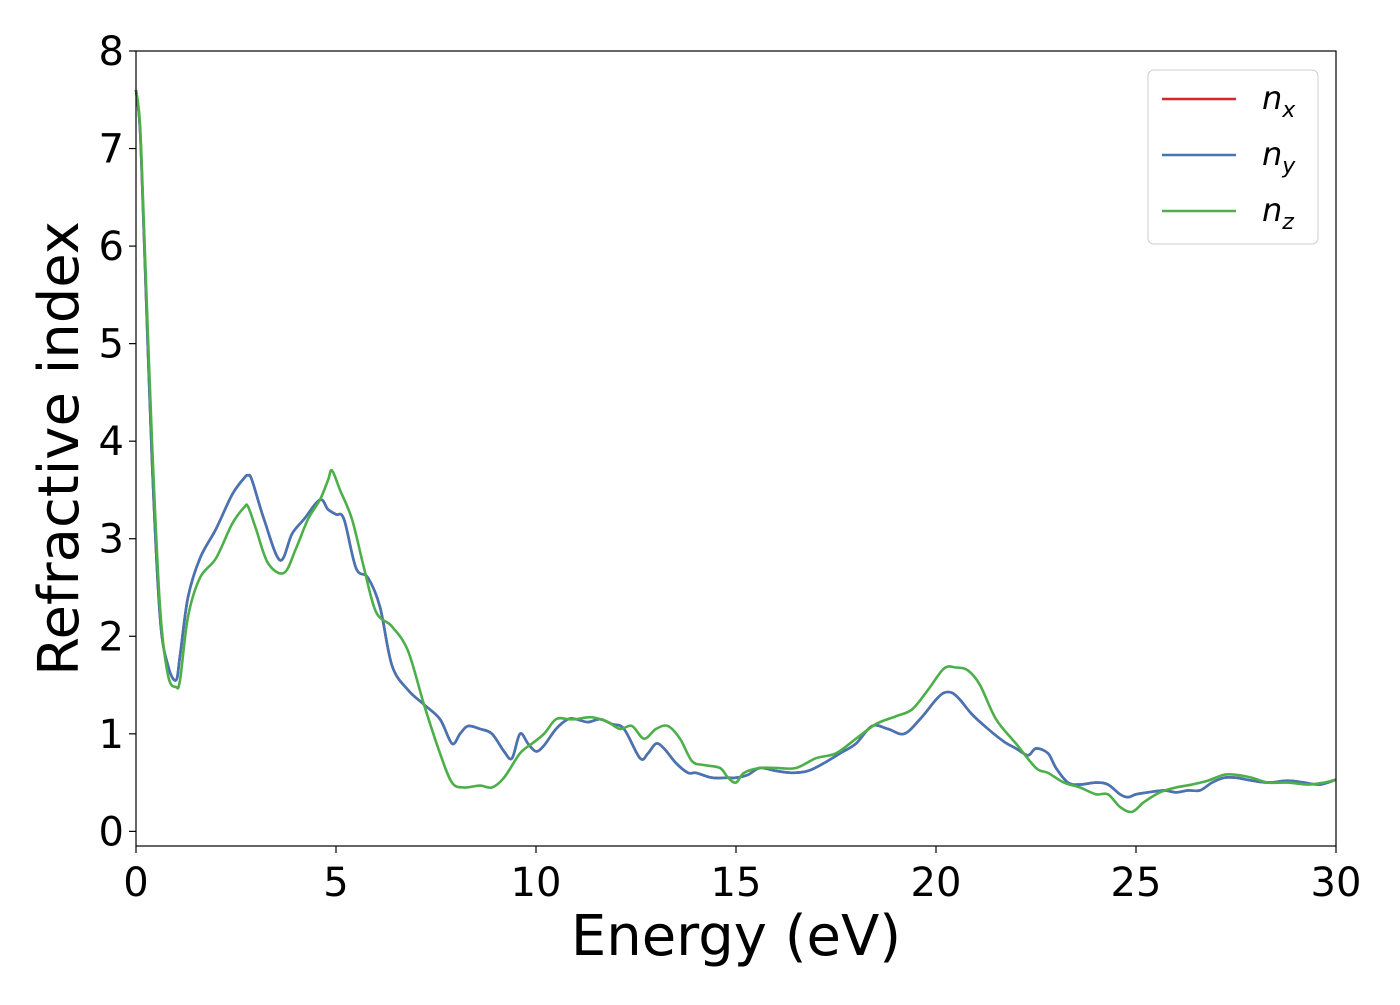 This screenshot has width=1400, height=1005. What do you see at coordinates (111, 540) in the screenshot?
I see `y-tick-label: 3` at bounding box center [111, 540].